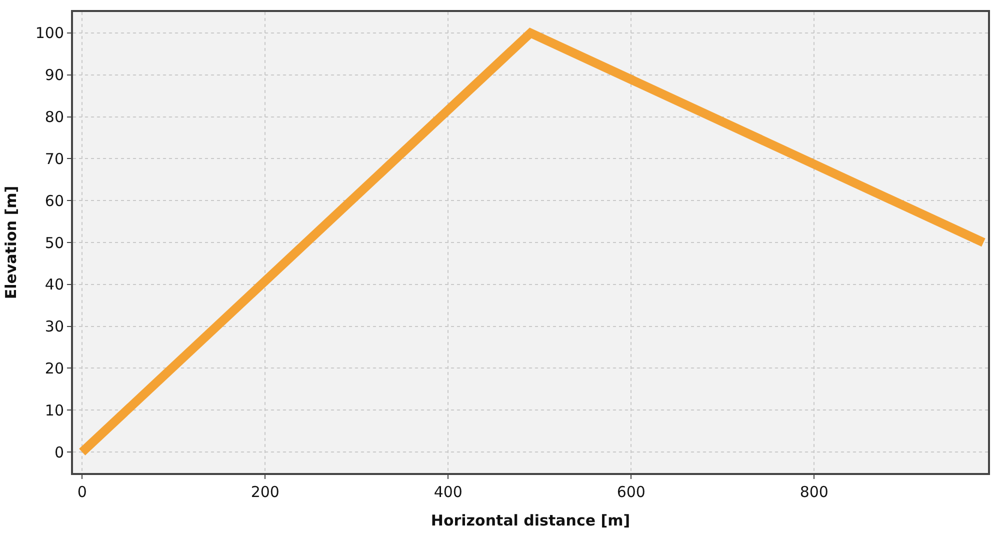  Describe the element at coordinates (814, 492) in the screenshot. I see `x-tick-label: 800` at that location.